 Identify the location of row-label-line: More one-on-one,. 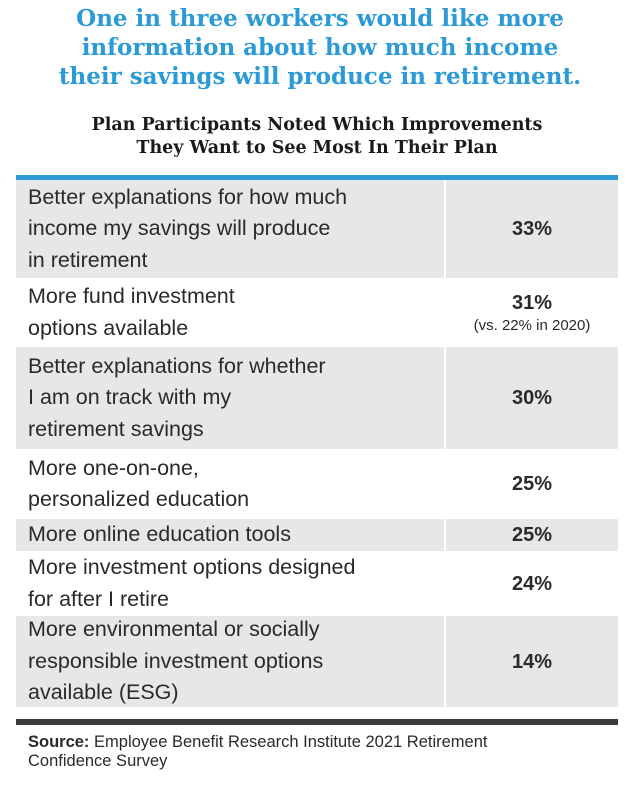
(113, 467).